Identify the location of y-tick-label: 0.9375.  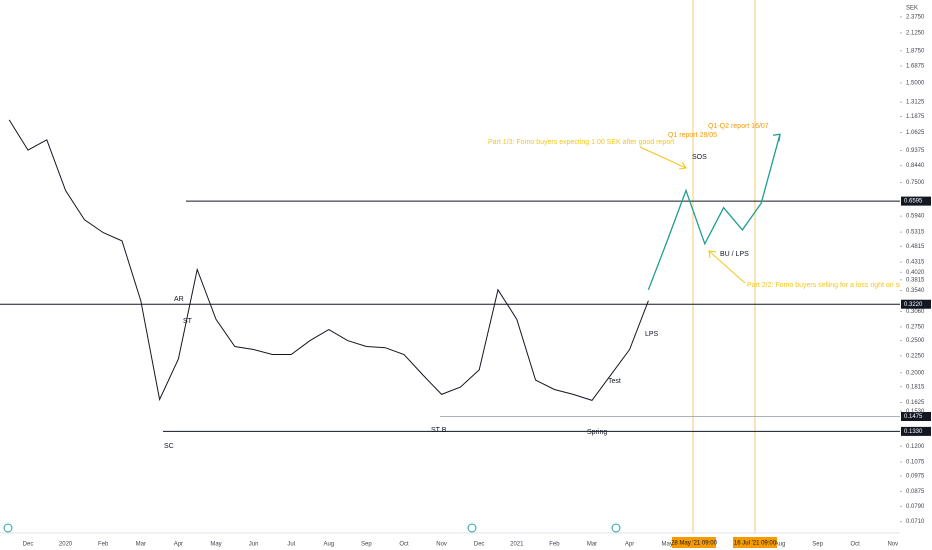
(915, 151).